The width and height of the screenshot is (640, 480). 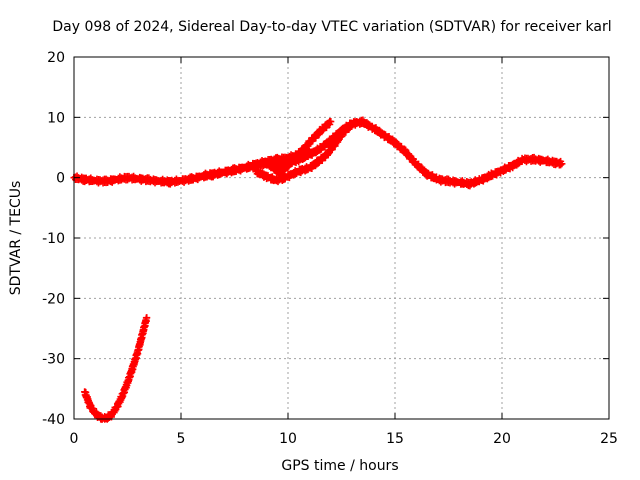 I want to click on series-lower-branch, so click(x=304, y=153).